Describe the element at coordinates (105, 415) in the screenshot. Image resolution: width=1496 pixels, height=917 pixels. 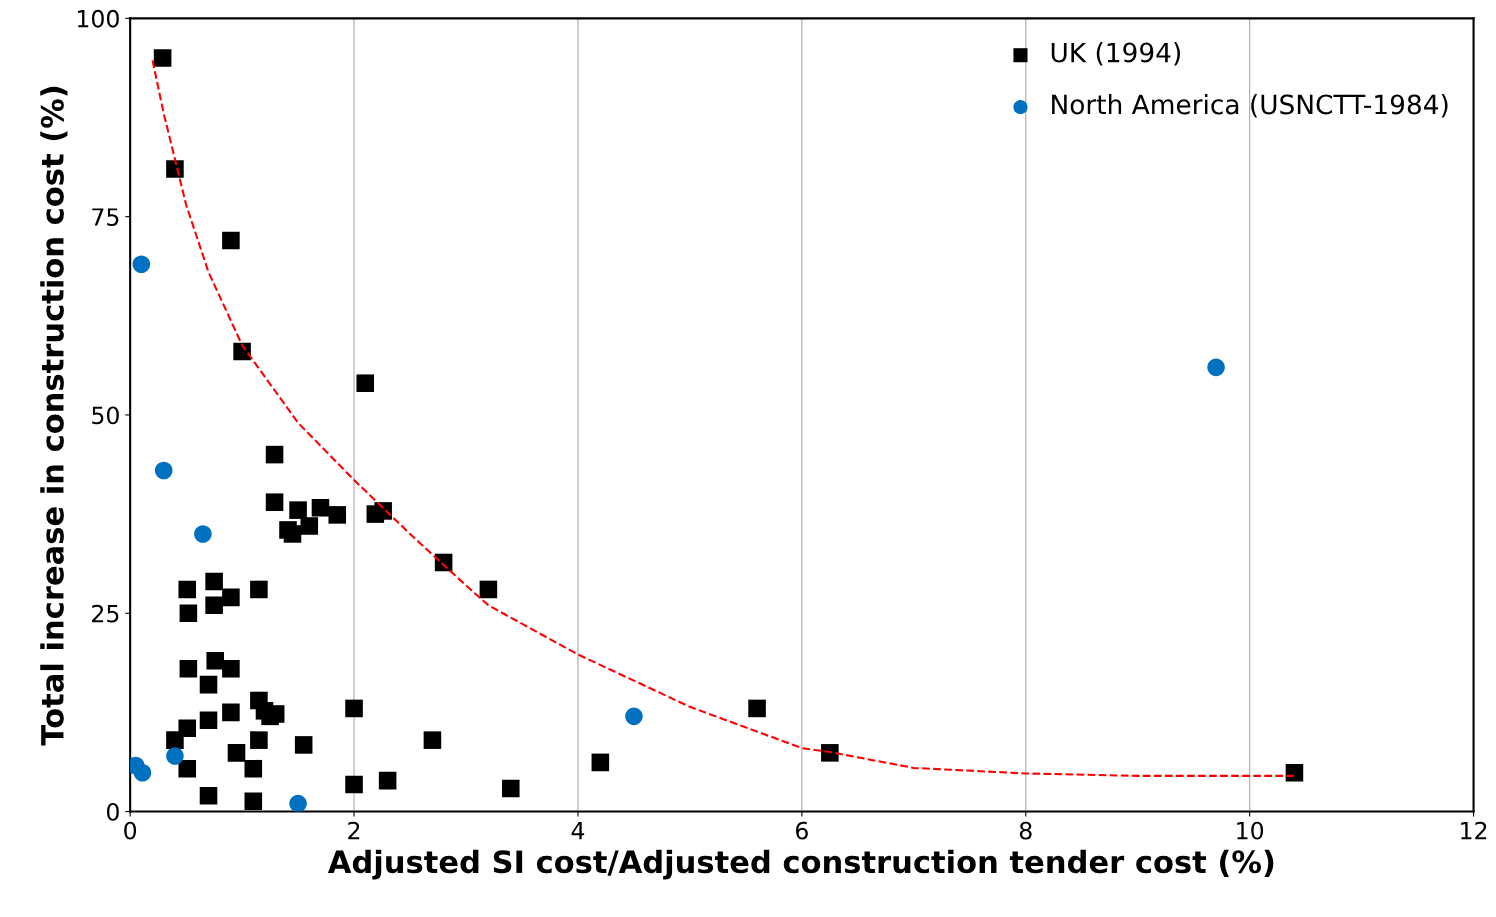
I see `y-tick-label: 50` at that location.